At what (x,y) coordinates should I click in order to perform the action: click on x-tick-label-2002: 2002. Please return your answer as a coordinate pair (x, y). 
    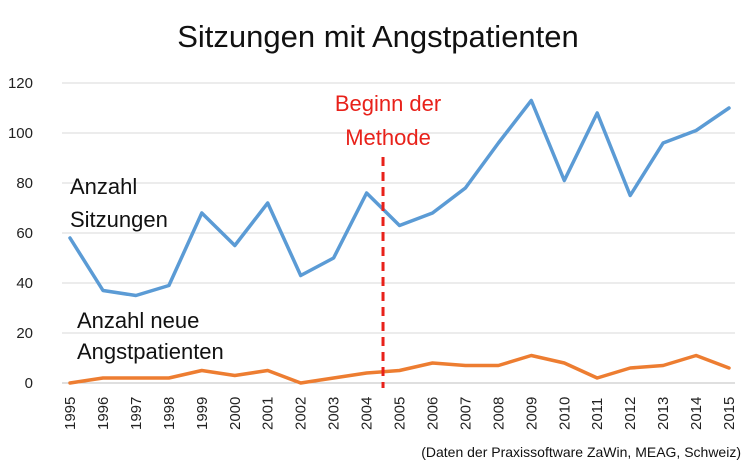
    Looking at the image, I should click on (301, 413).